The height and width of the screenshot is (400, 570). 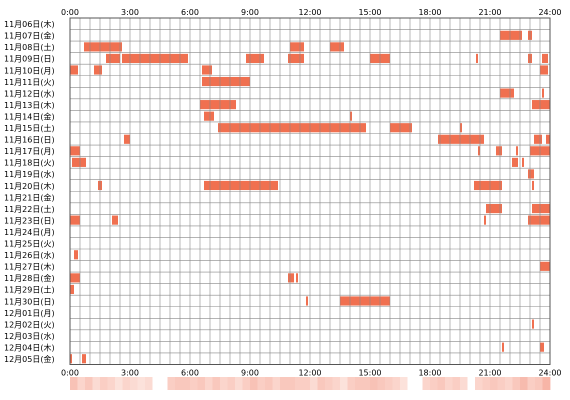 I want to click on x-tick-label-bottom: 15:00, so click(x=369, y=373).